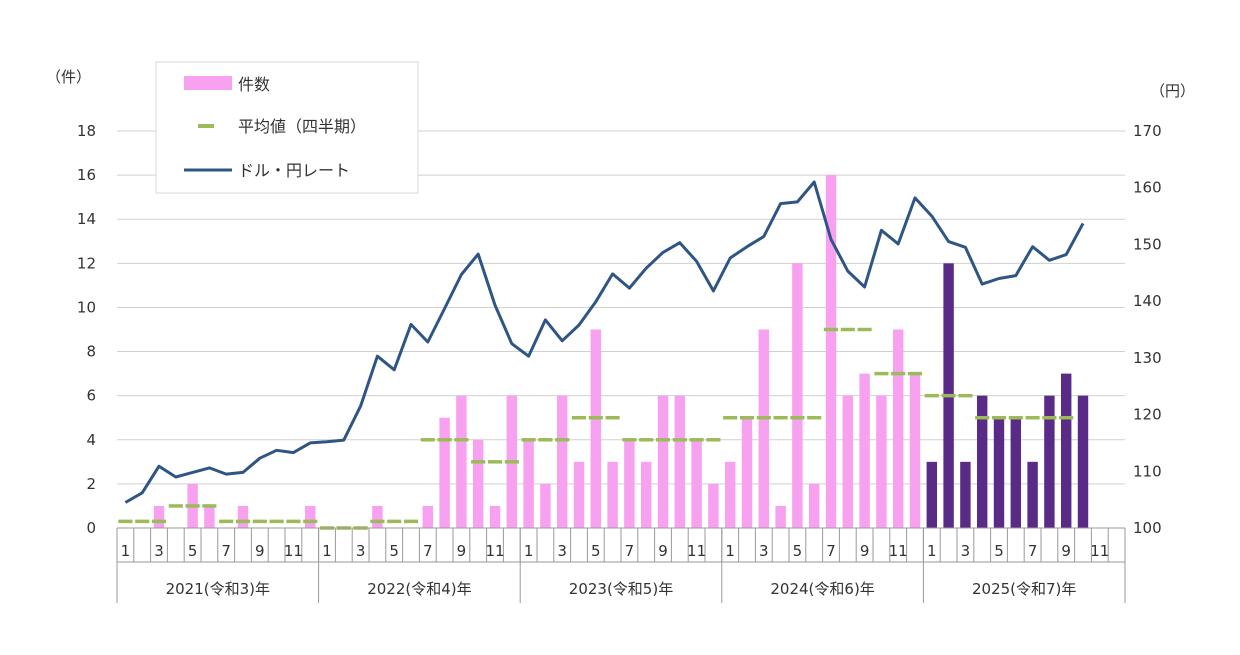 Image resolution: width=1240 pixels, height=655 pixels. I want to click on y-right-tick-label: 170, so click(1147, 131).